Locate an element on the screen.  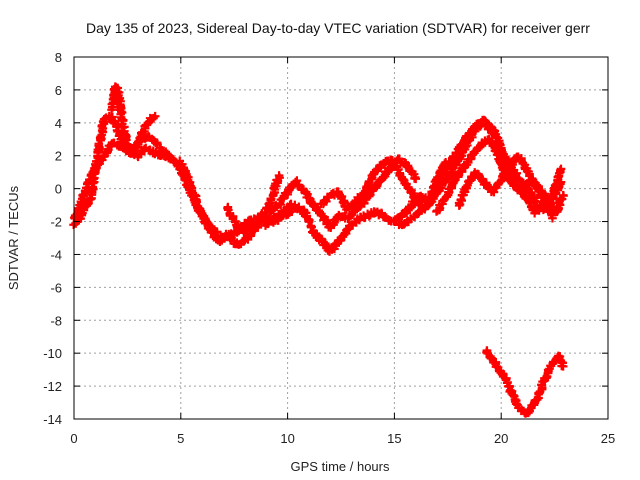
y-tick-label: 4 is located at coordinates (58, 123).